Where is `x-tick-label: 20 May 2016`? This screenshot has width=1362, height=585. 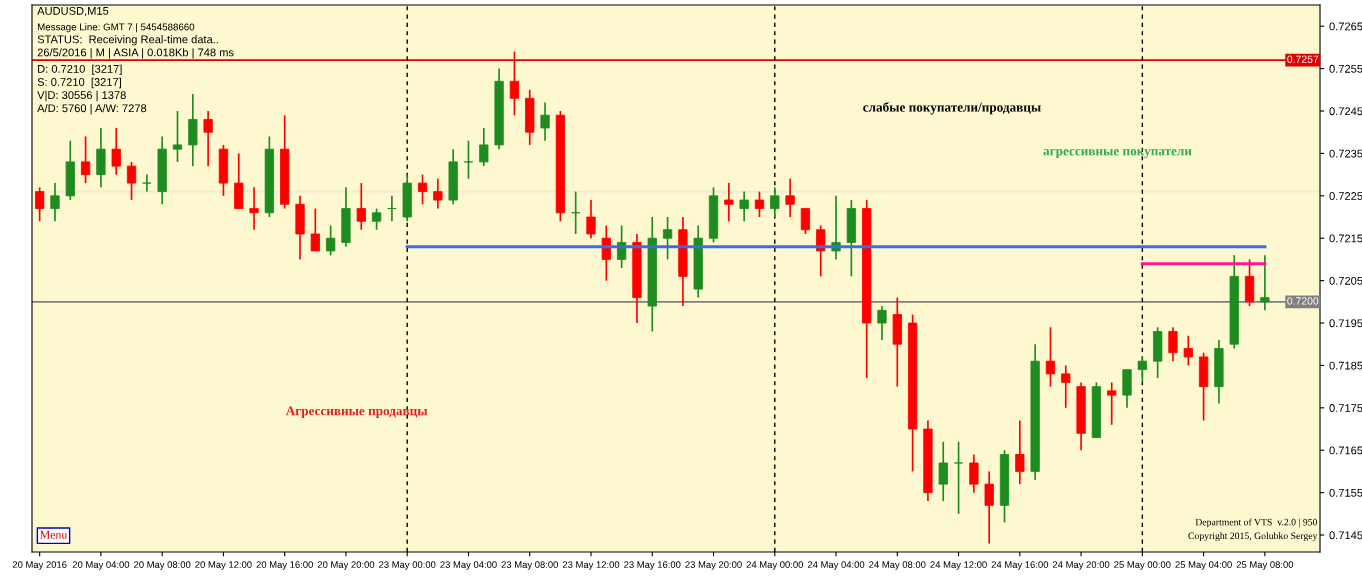
x-tick-label: 20 May 2016 is located at coordinates (39, 565).